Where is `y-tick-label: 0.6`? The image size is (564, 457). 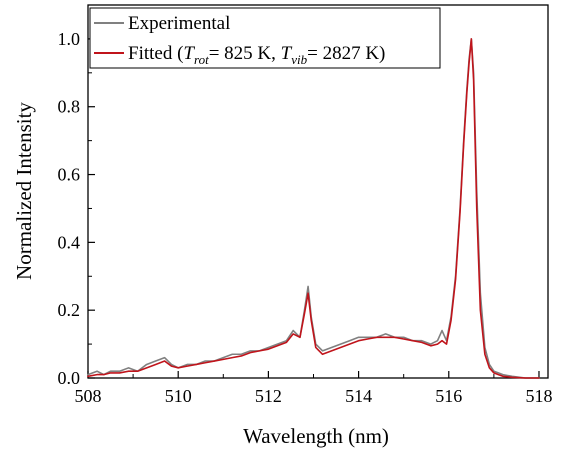 y-tick-label: 0.6 is located at coordinates (69, 175).